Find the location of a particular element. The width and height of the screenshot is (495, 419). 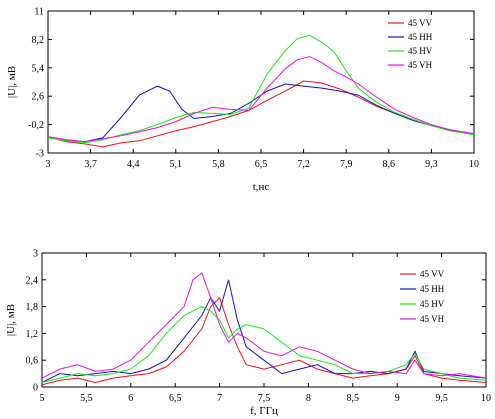

x-tick-label: 7,9 is located at coordinates (346, 164).